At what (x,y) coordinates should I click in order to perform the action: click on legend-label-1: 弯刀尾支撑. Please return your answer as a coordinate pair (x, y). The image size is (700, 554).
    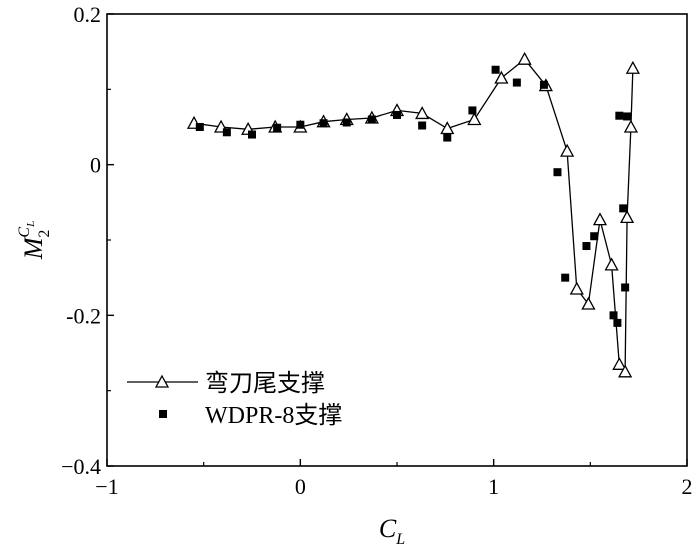
    Looking at the image, I should click on (265, 383).